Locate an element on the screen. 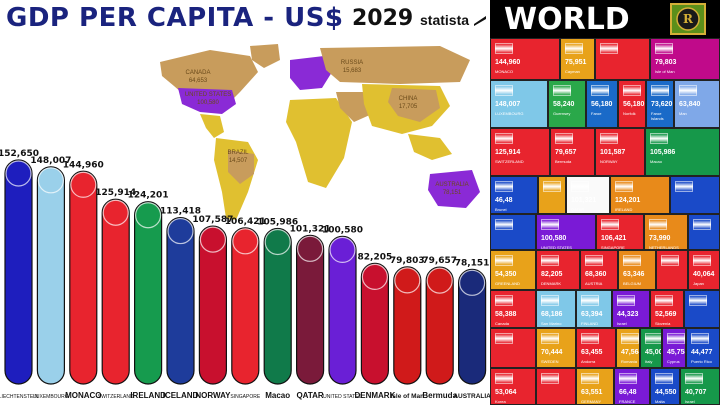 This screenshot has width=720, height=405. bar-group: 125,914 SWITZERLAND is located at coordinates (115, 294).